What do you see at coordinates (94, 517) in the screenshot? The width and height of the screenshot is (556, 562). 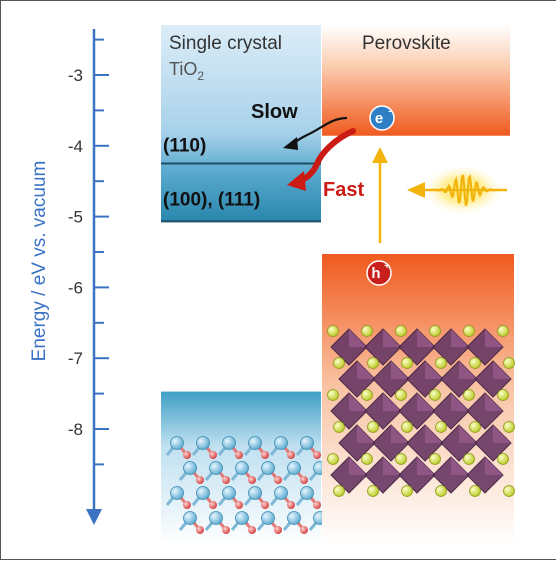 I see `energy-axis-arrowhead` at bounding box center [94, 517].